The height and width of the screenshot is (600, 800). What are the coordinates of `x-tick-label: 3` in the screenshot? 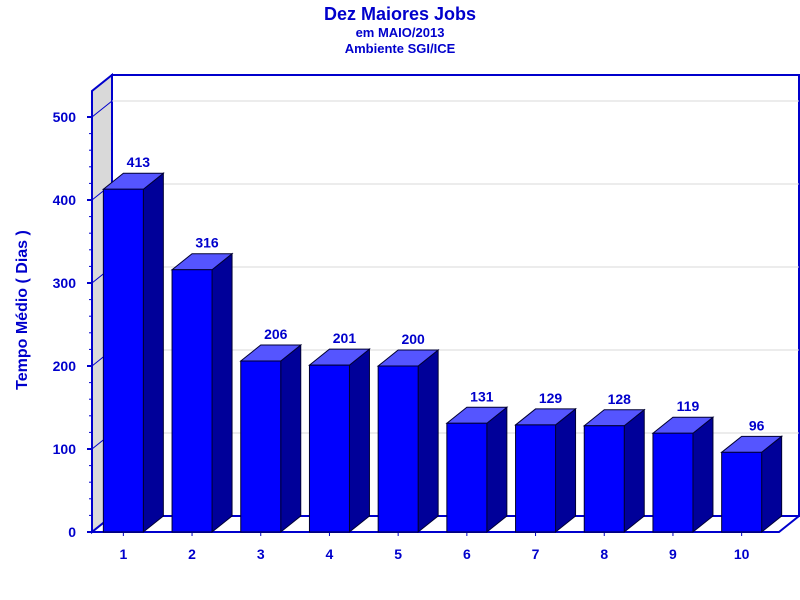 It's located at (261, 554).